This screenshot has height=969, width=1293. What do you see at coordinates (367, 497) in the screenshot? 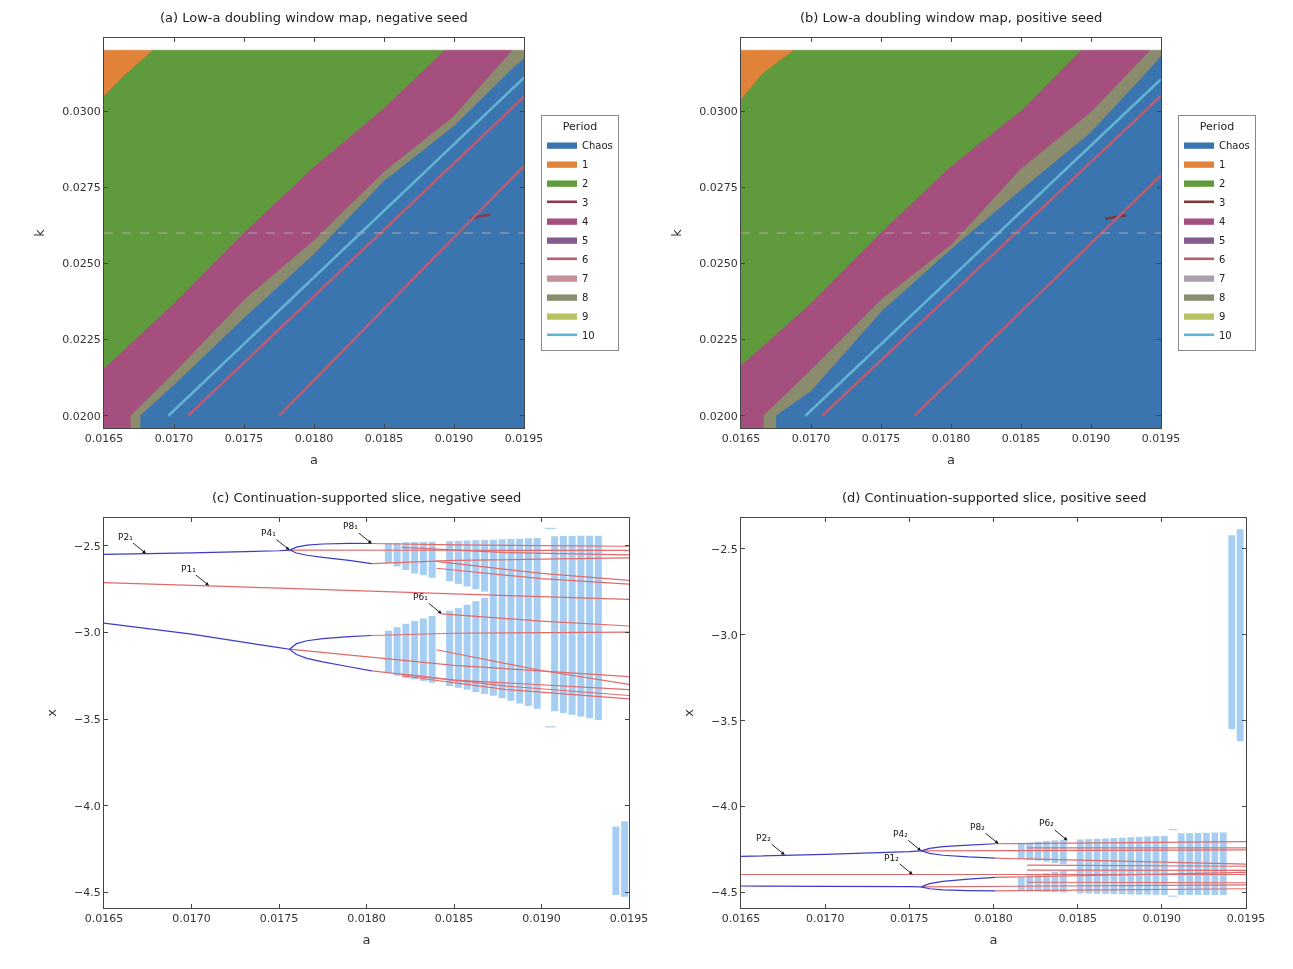
I see `chart-title: (c) Continuation-supported slice, negative seed` at bounding box center [367, 497].